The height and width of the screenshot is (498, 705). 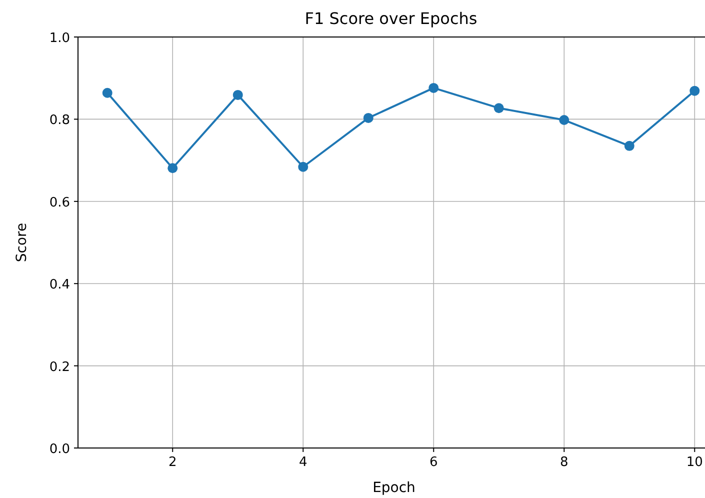 What do you see at coordinates (59, 285) in the screenshot?
I see `y-tick-label: 0.4` at bounding box center [59, 285].